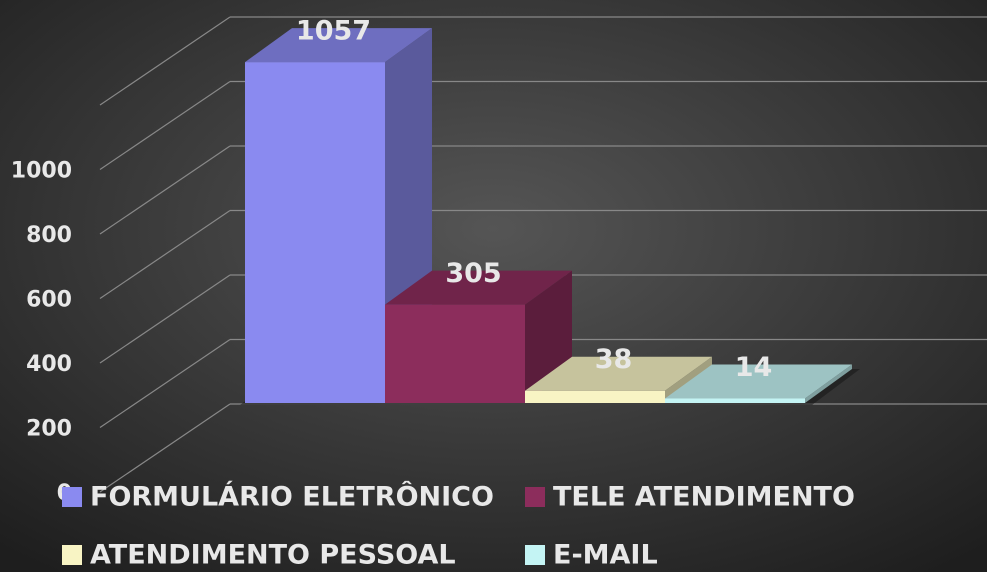  What do you see at coordinates (473, 273) in the screenshot?
I see `value-label: 305` at bounding box center [473, 273].